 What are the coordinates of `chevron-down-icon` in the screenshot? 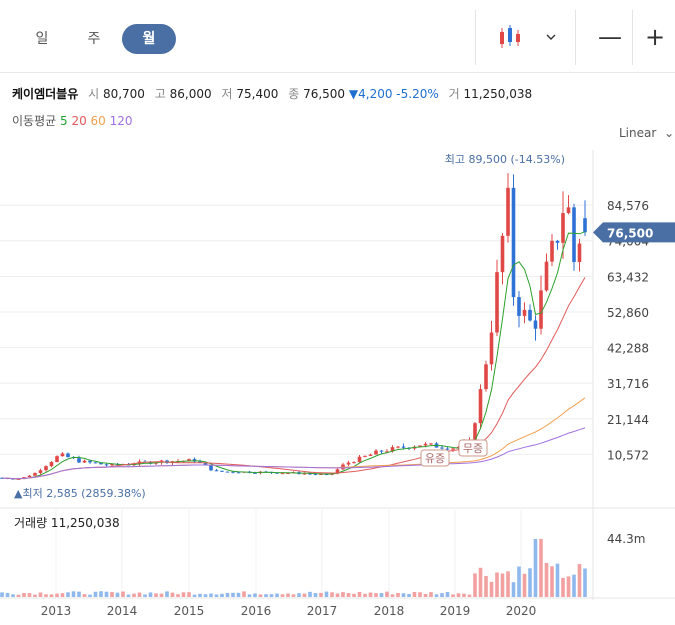 It's located at (551, 39).